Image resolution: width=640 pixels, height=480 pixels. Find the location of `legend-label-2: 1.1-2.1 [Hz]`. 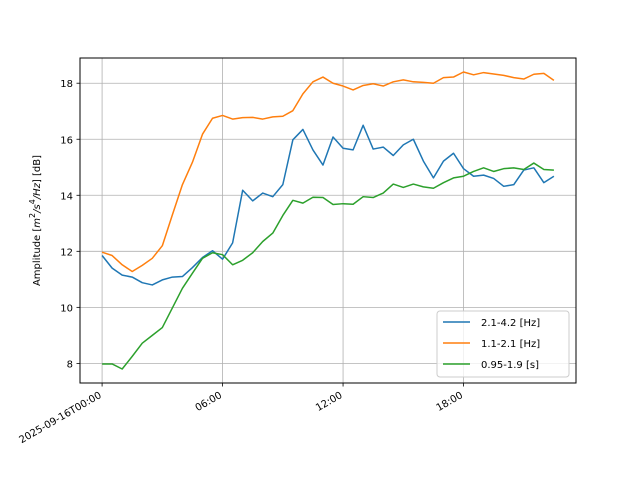

legend-label-2: 1.1-2.1 [Hz] is located at coordinates (510, 344).